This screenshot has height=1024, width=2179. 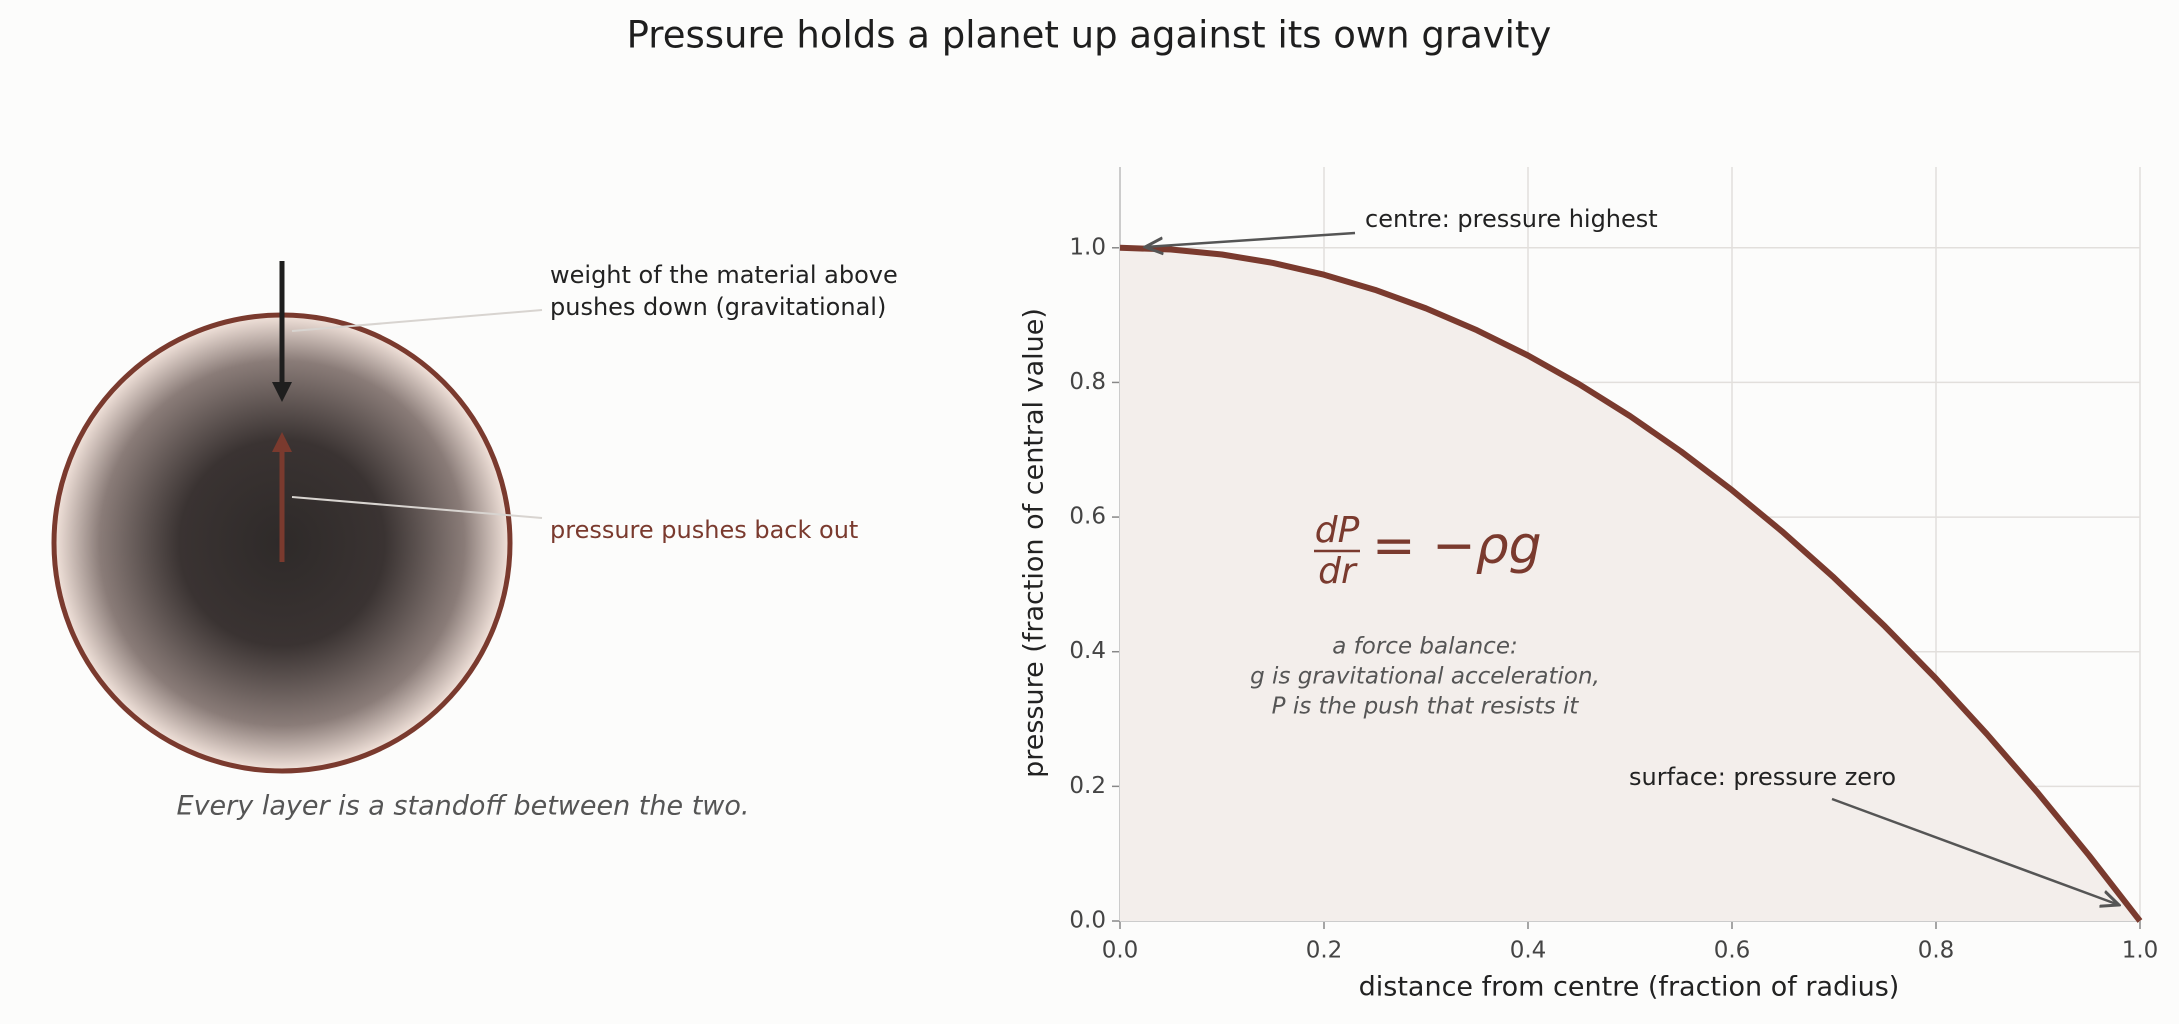 I want to click on y-axis-label: pressure (fraction of central value), so click(x=1034, y=543).